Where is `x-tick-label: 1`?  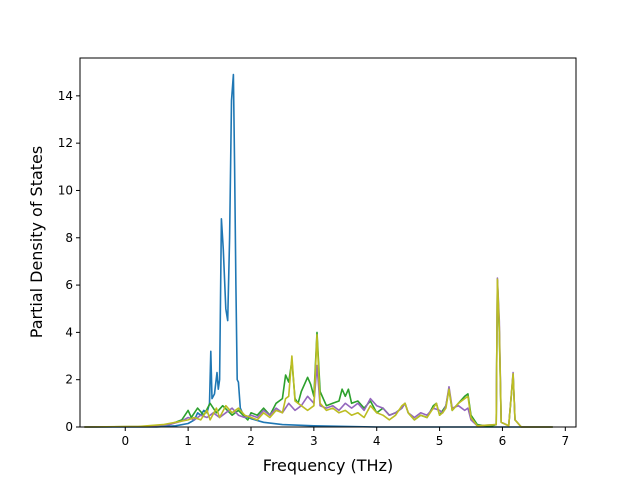
x-tick-label: 1 is located at coordinates (188, 441).